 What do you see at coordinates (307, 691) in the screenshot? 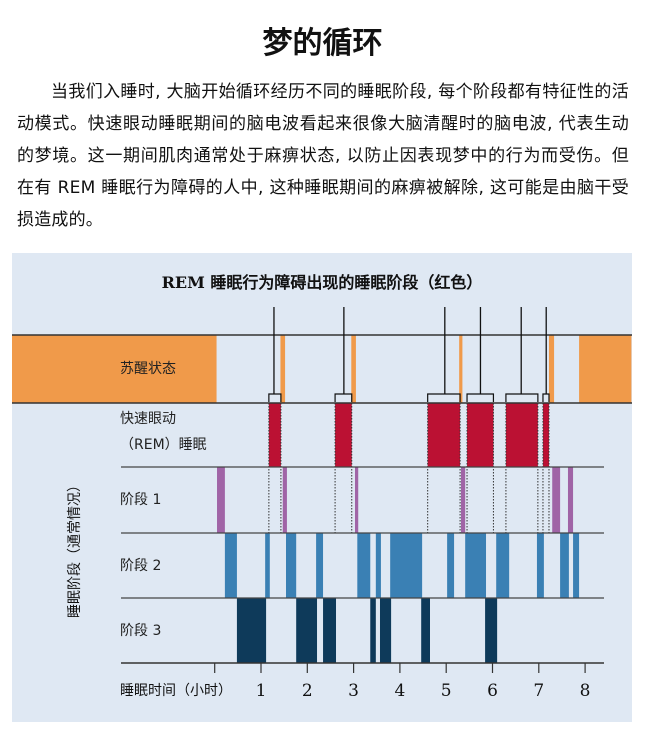
I see `x-tick-label: 2` at bounding box center [307, 691].